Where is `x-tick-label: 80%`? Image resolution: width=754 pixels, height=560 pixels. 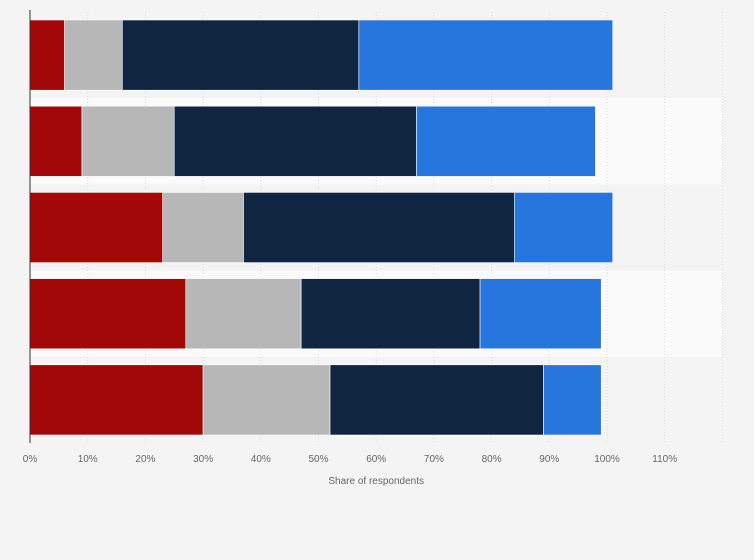 x-tick-label: 80% is located at coordinates (492, 459).